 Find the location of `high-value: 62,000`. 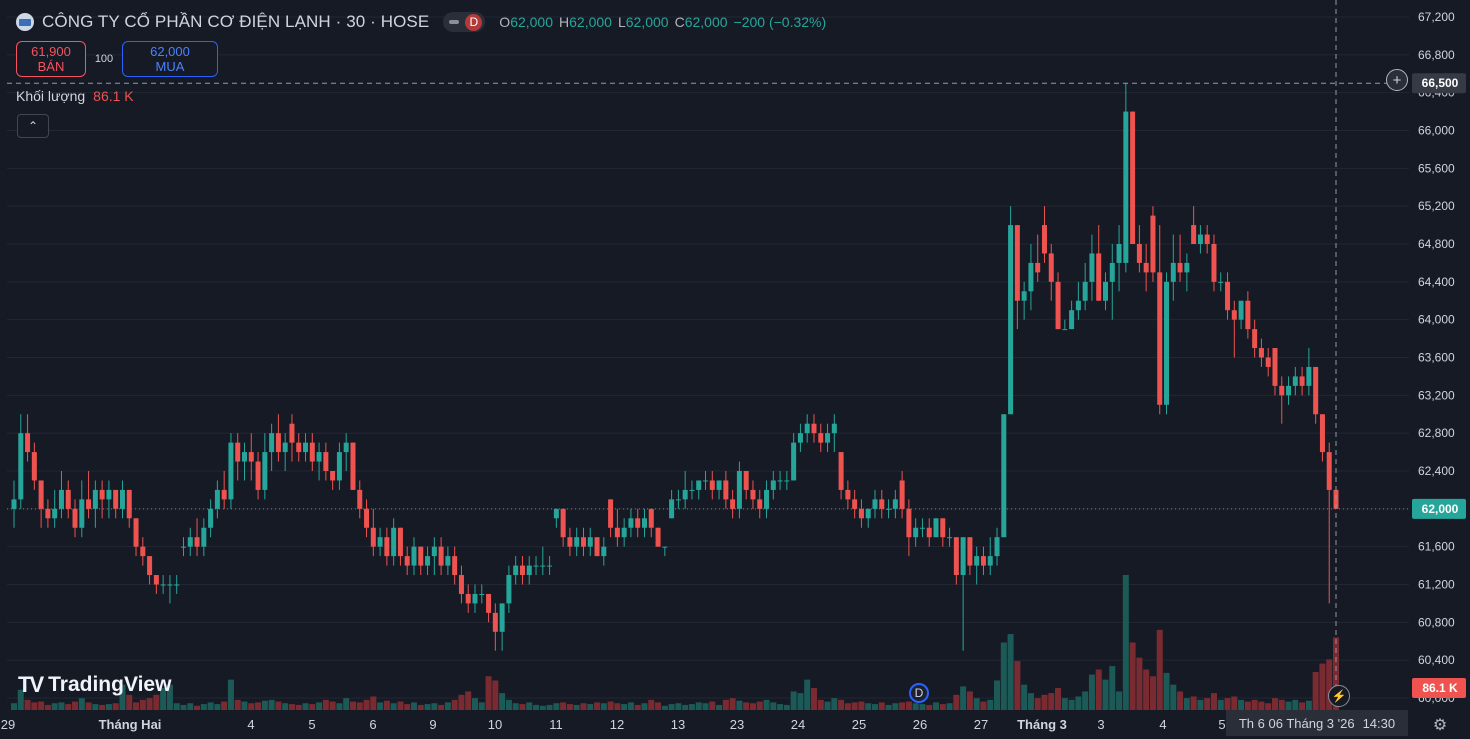

high-value: 62,000 is located at coordinates (590, 22).